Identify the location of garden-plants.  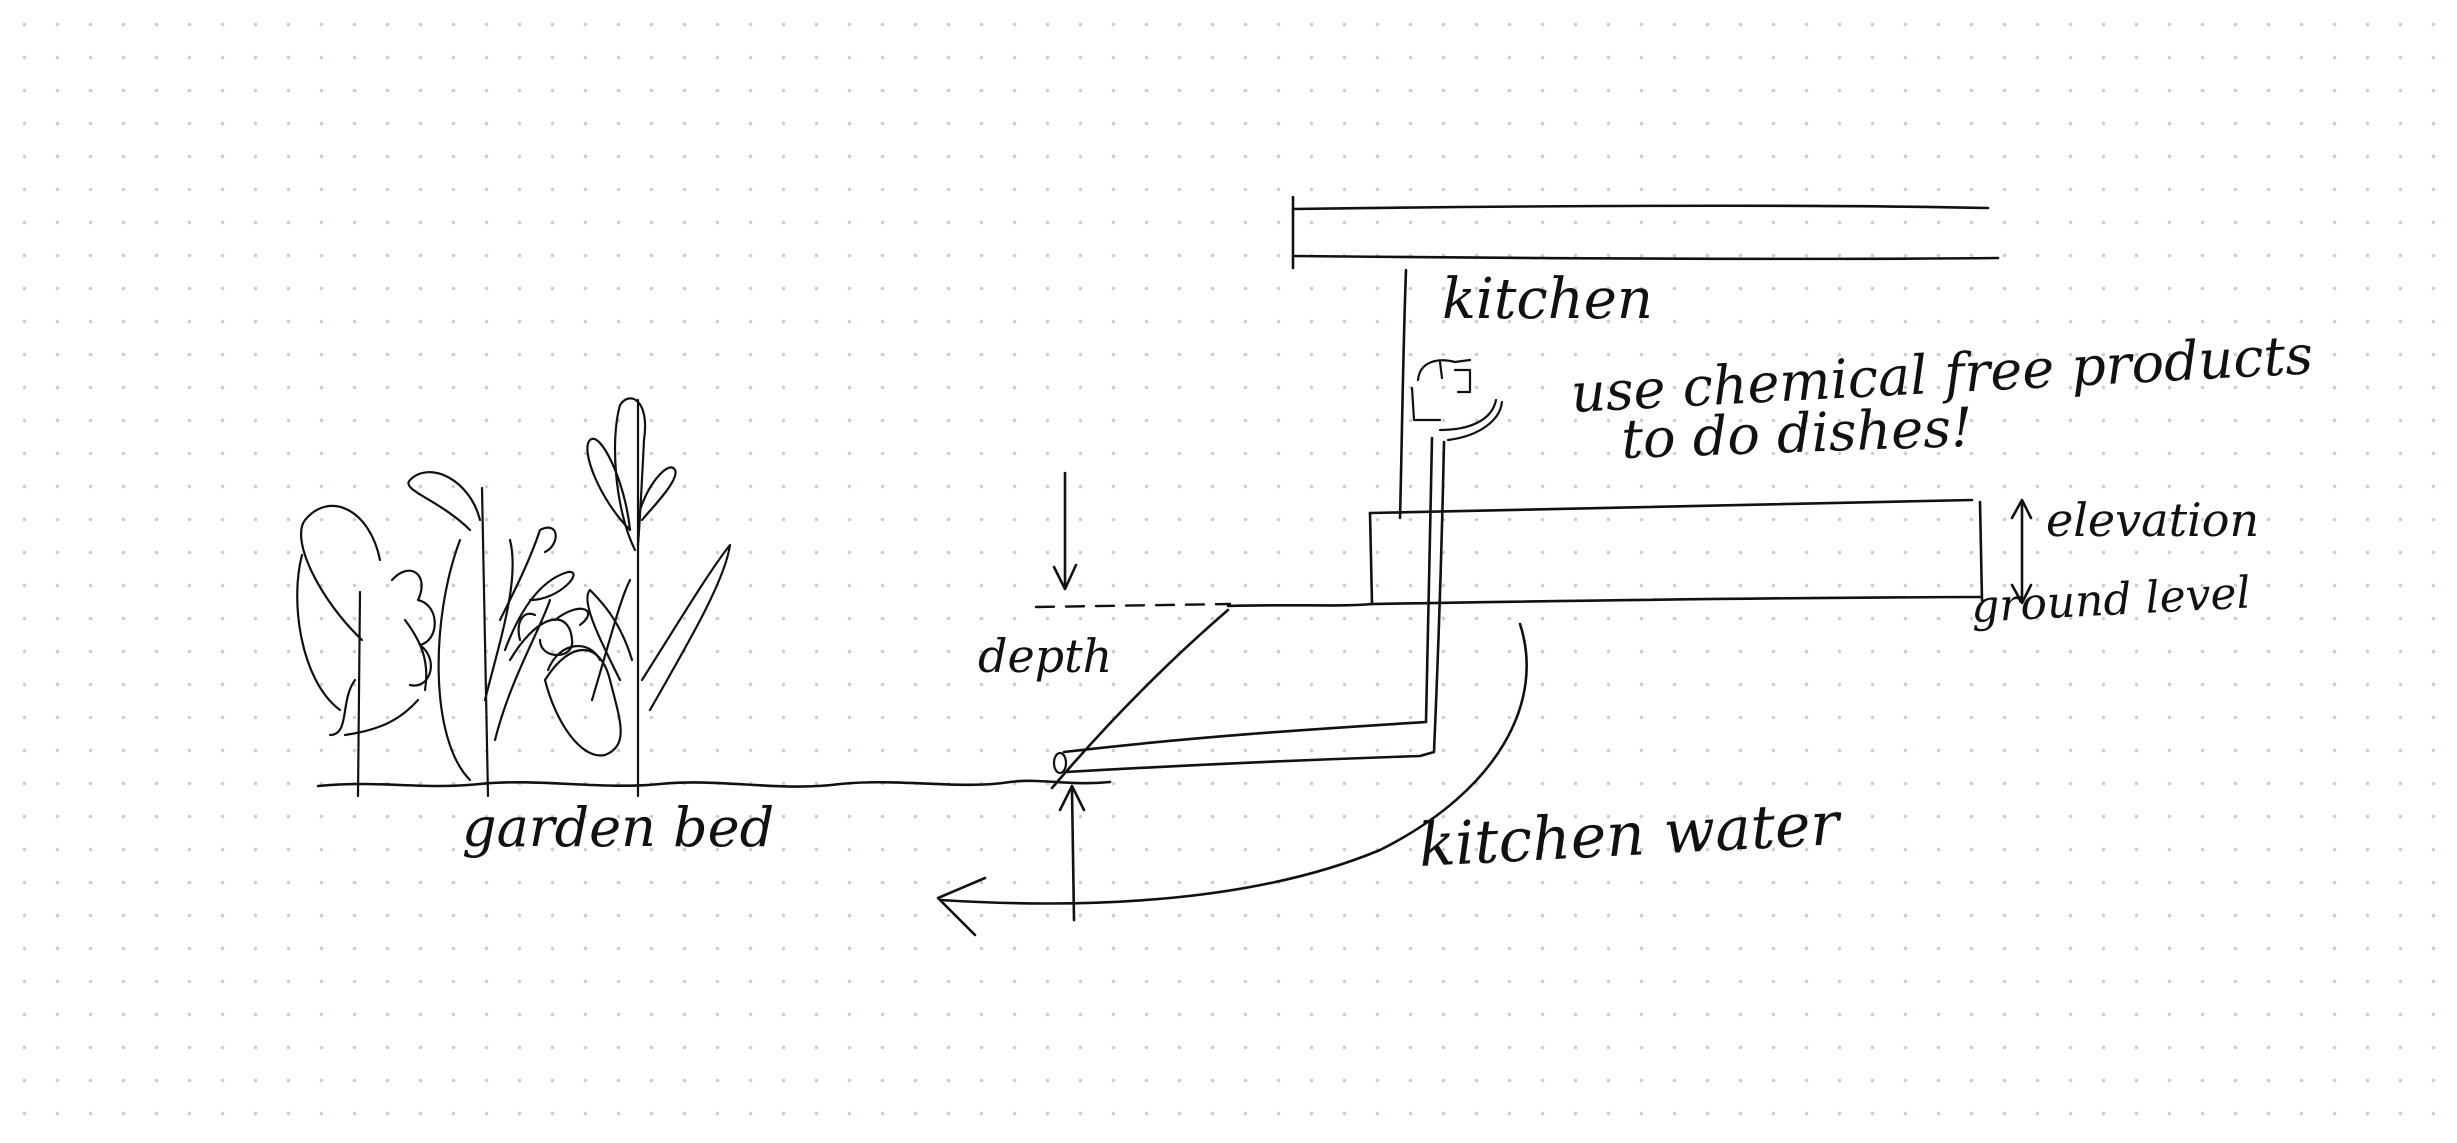
(514, 597).